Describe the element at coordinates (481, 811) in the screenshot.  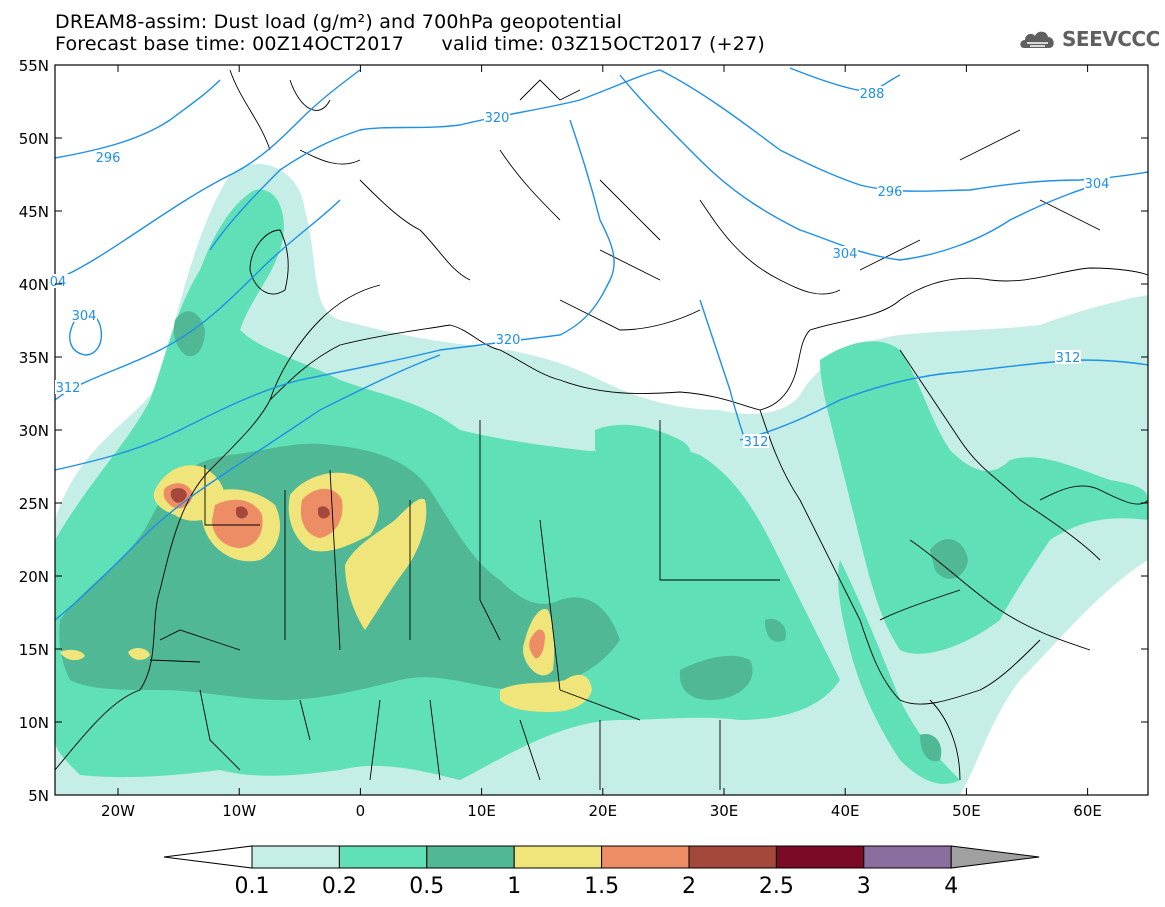
I see `lon-label: 10E` at that location.